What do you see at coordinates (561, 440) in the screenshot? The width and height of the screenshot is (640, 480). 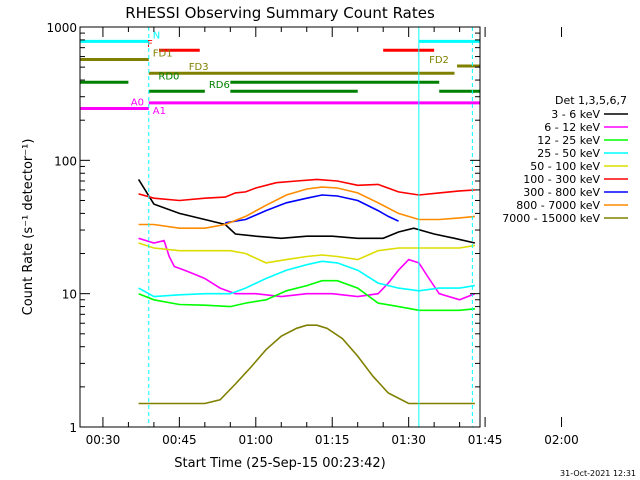 I see `x-tick-label-6: 02:00` at bounding box center [561, 440].